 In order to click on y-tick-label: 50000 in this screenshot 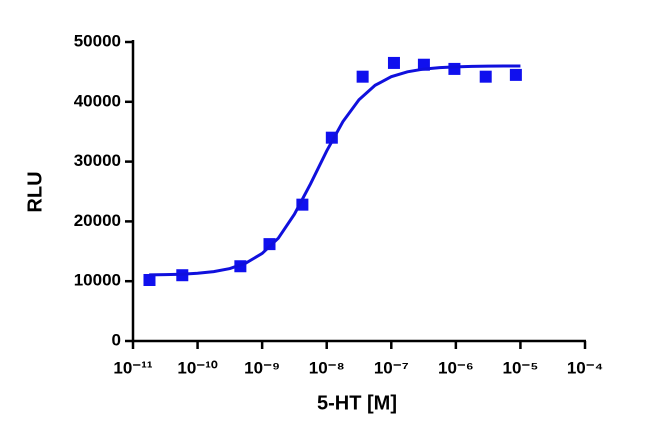, I will do `click(97, 40)`.